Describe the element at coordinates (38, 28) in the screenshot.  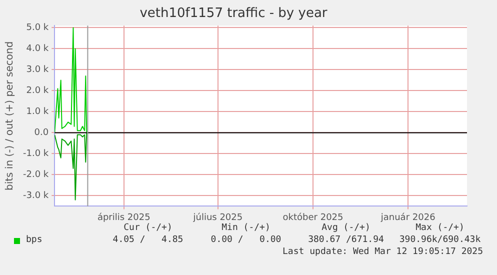
I see `y-tick-label: 5.0 k` at that location.